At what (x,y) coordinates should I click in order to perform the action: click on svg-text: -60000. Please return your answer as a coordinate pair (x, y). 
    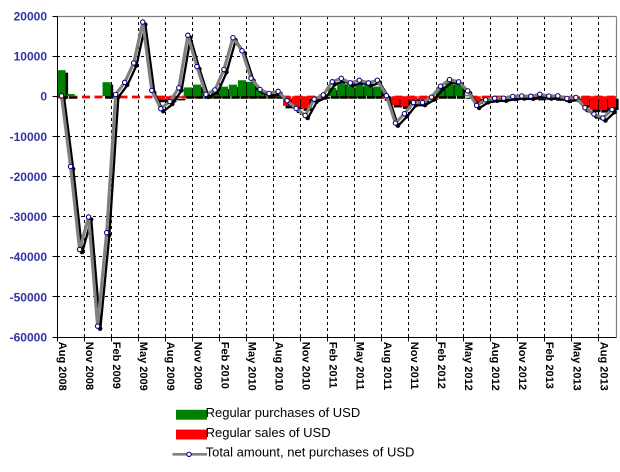
    Looking at the image, I should click on (29, 337).